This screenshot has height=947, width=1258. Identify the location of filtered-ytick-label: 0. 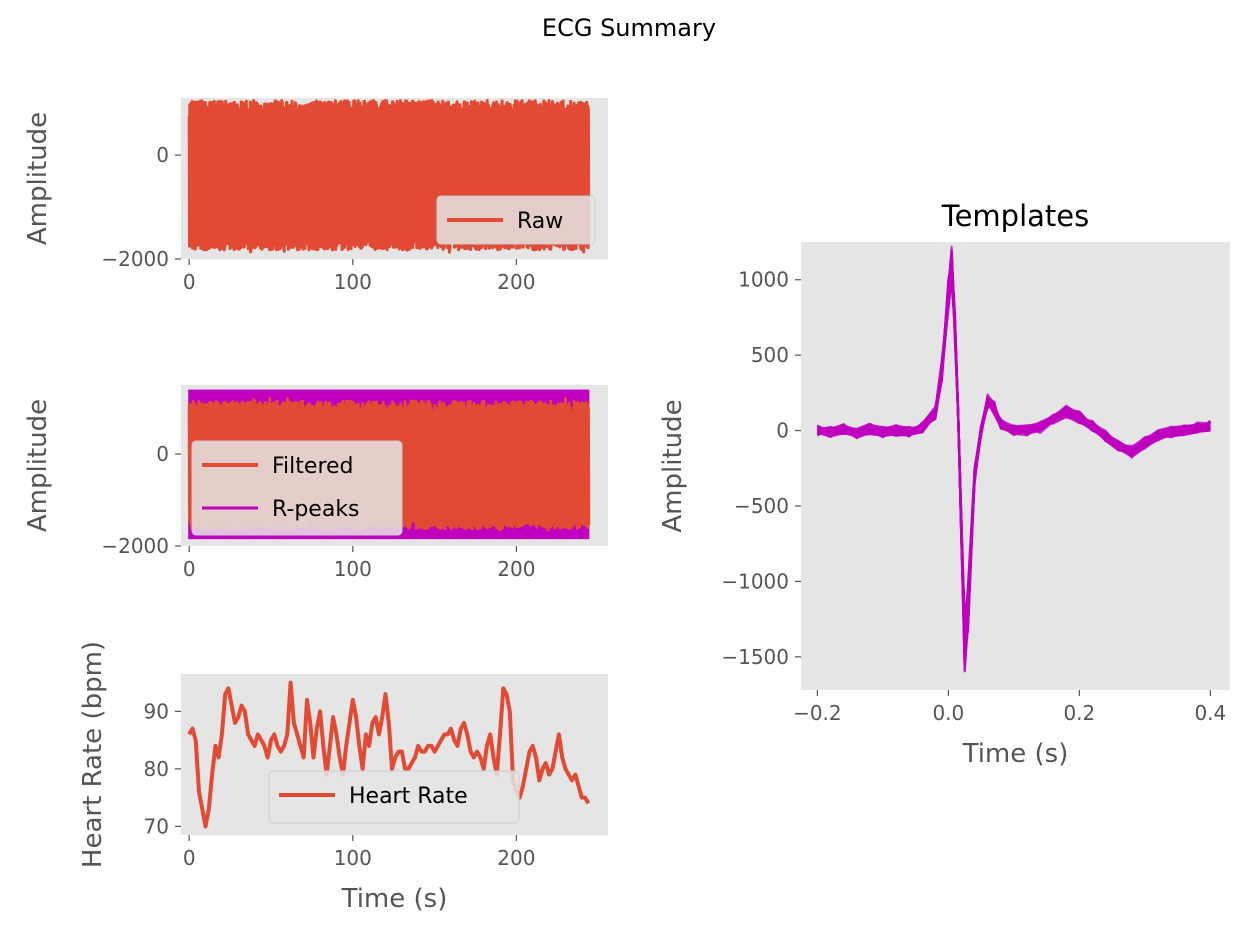
(162, 454).